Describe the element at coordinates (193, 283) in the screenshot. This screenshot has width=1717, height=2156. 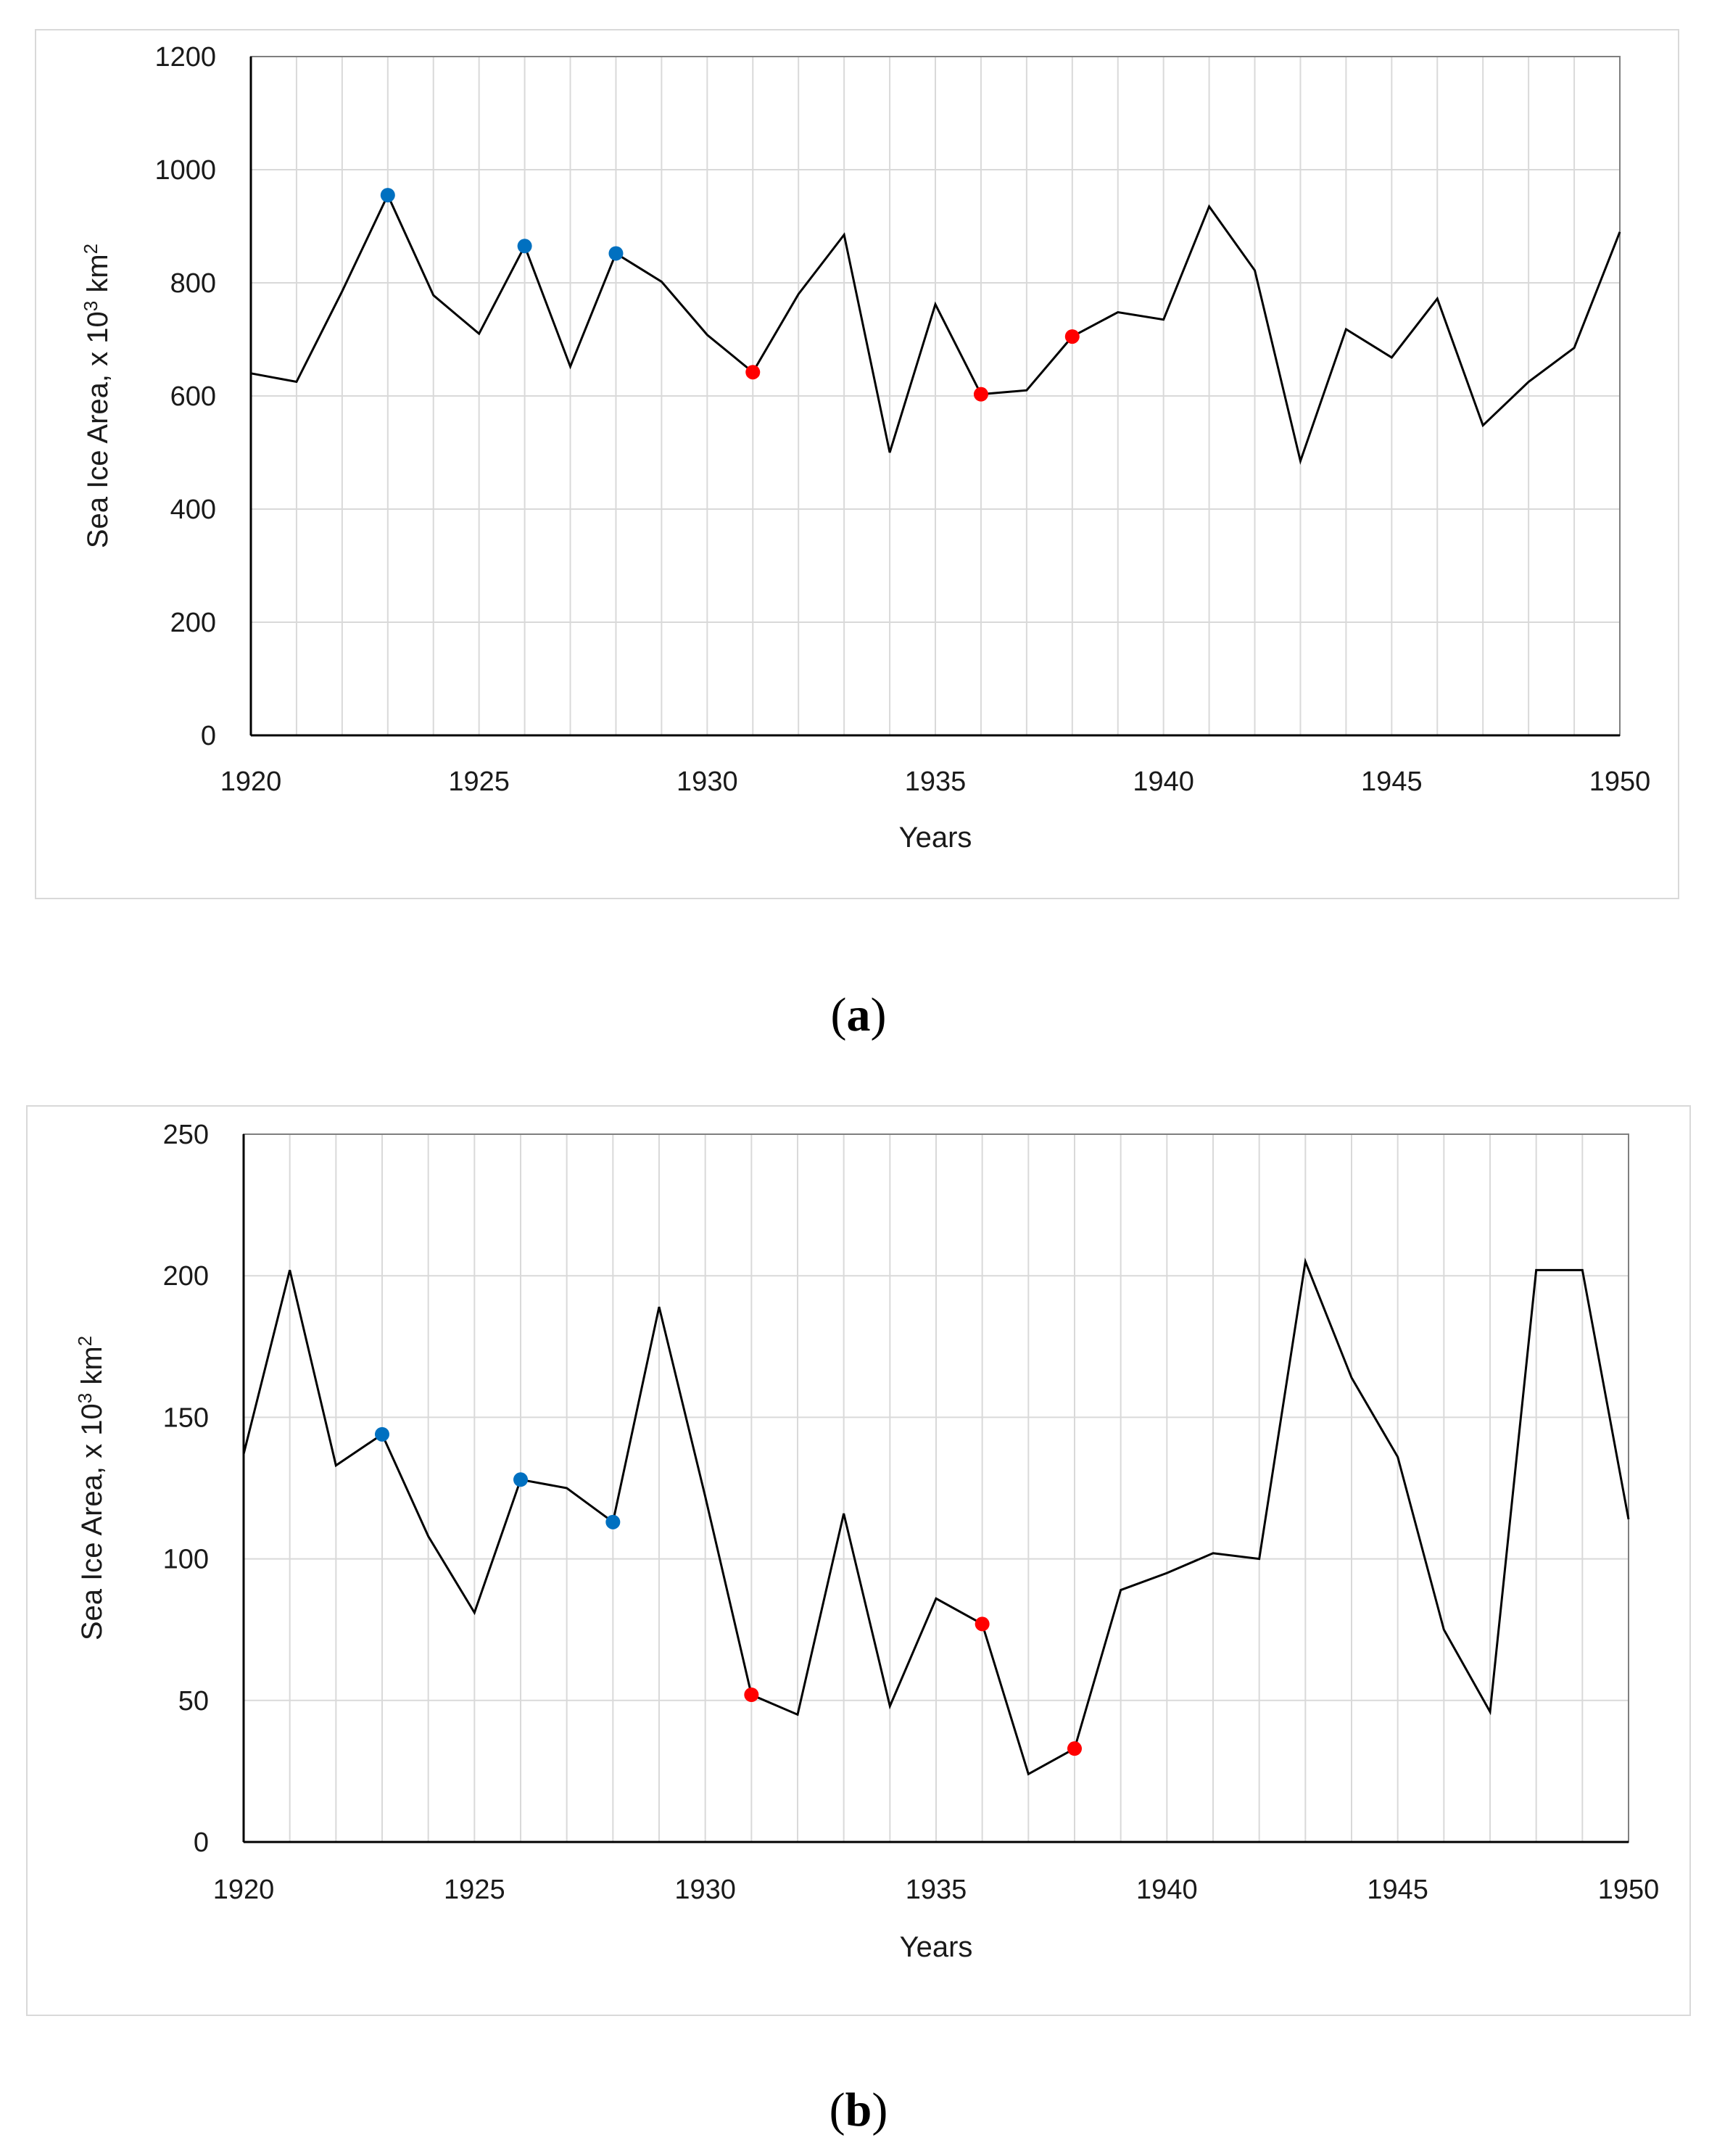
I see `y-tick-label: 800` at that location.